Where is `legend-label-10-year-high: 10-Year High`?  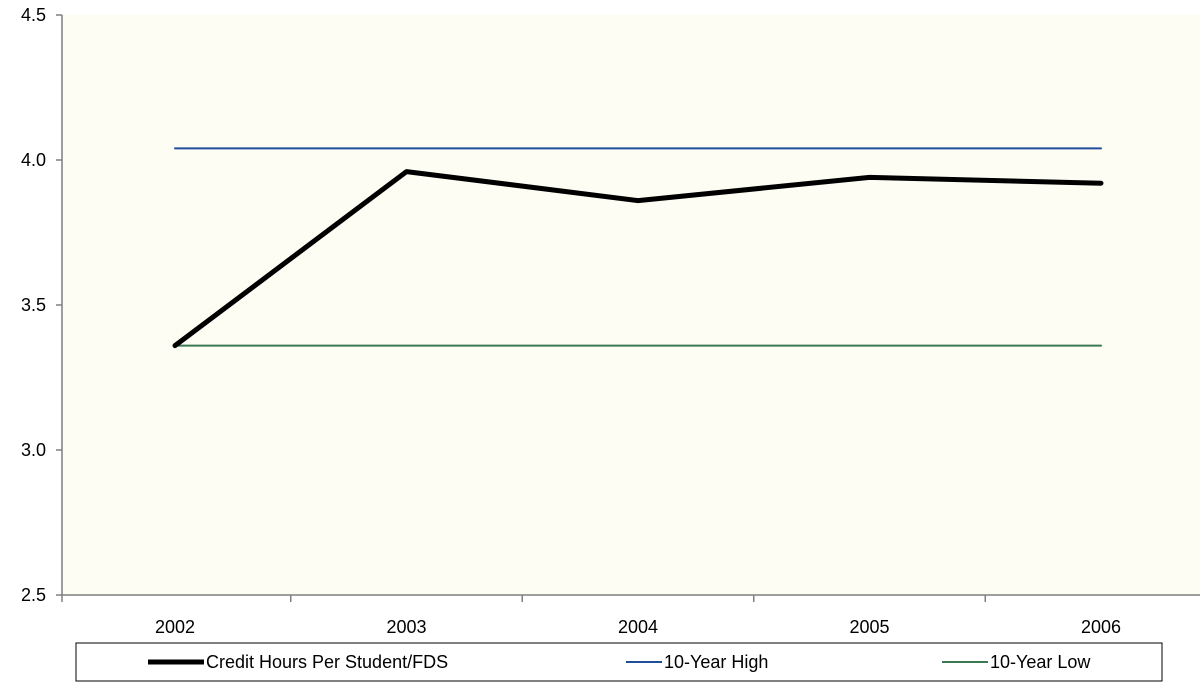
legend-label-10-year-high: 10-Year High is located at coordinates (716, 662).